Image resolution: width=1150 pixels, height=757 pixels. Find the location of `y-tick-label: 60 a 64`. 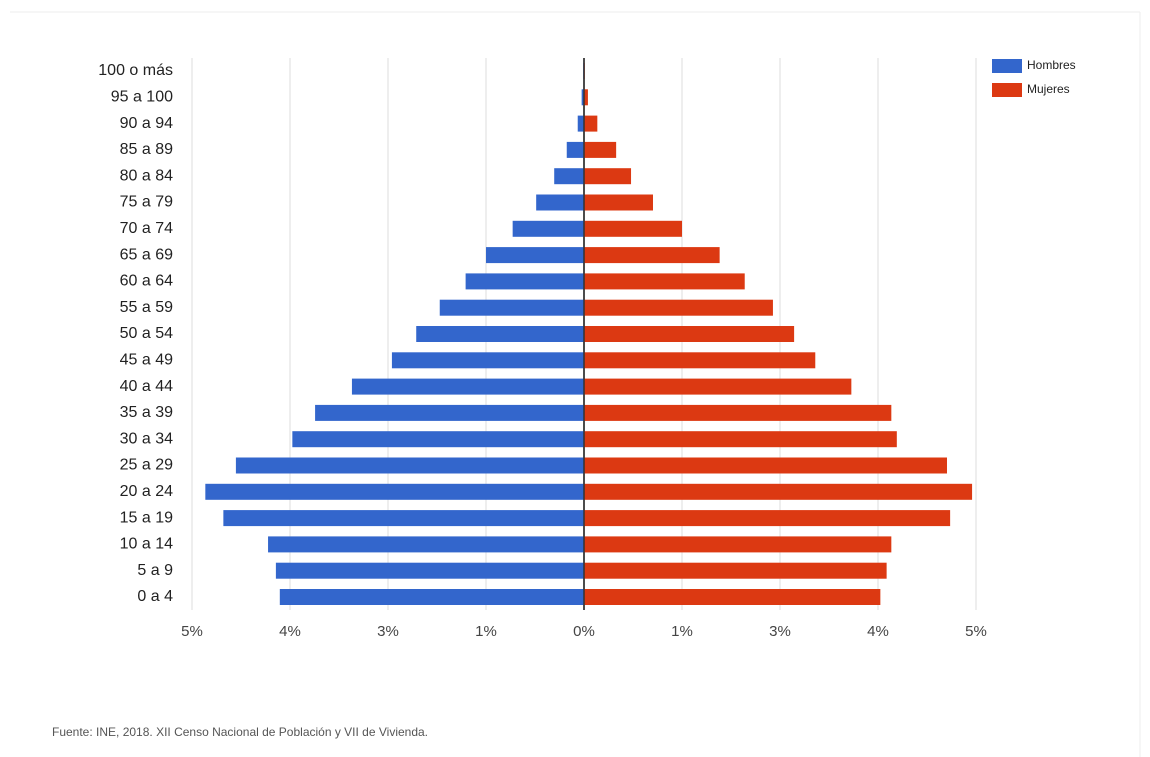

y-tick-label: 60 a 64 is located at coordinates (146, 281).